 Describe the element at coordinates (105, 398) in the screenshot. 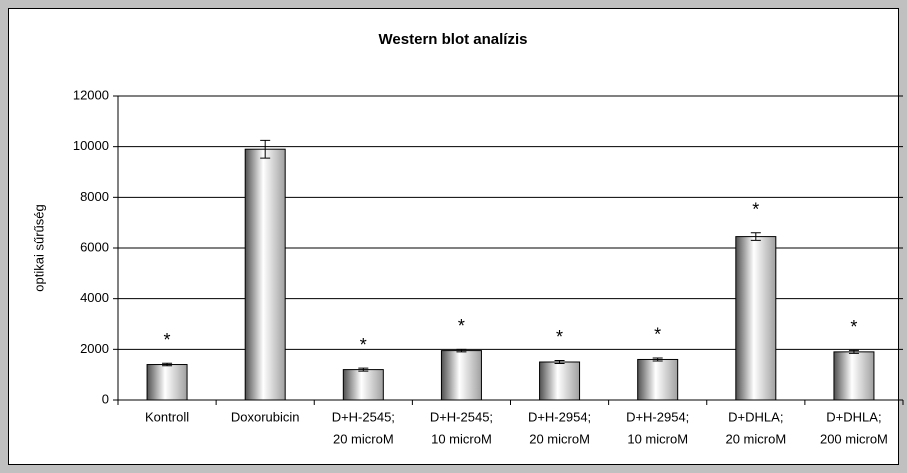

I see `y-tick-label: 0` at that location.